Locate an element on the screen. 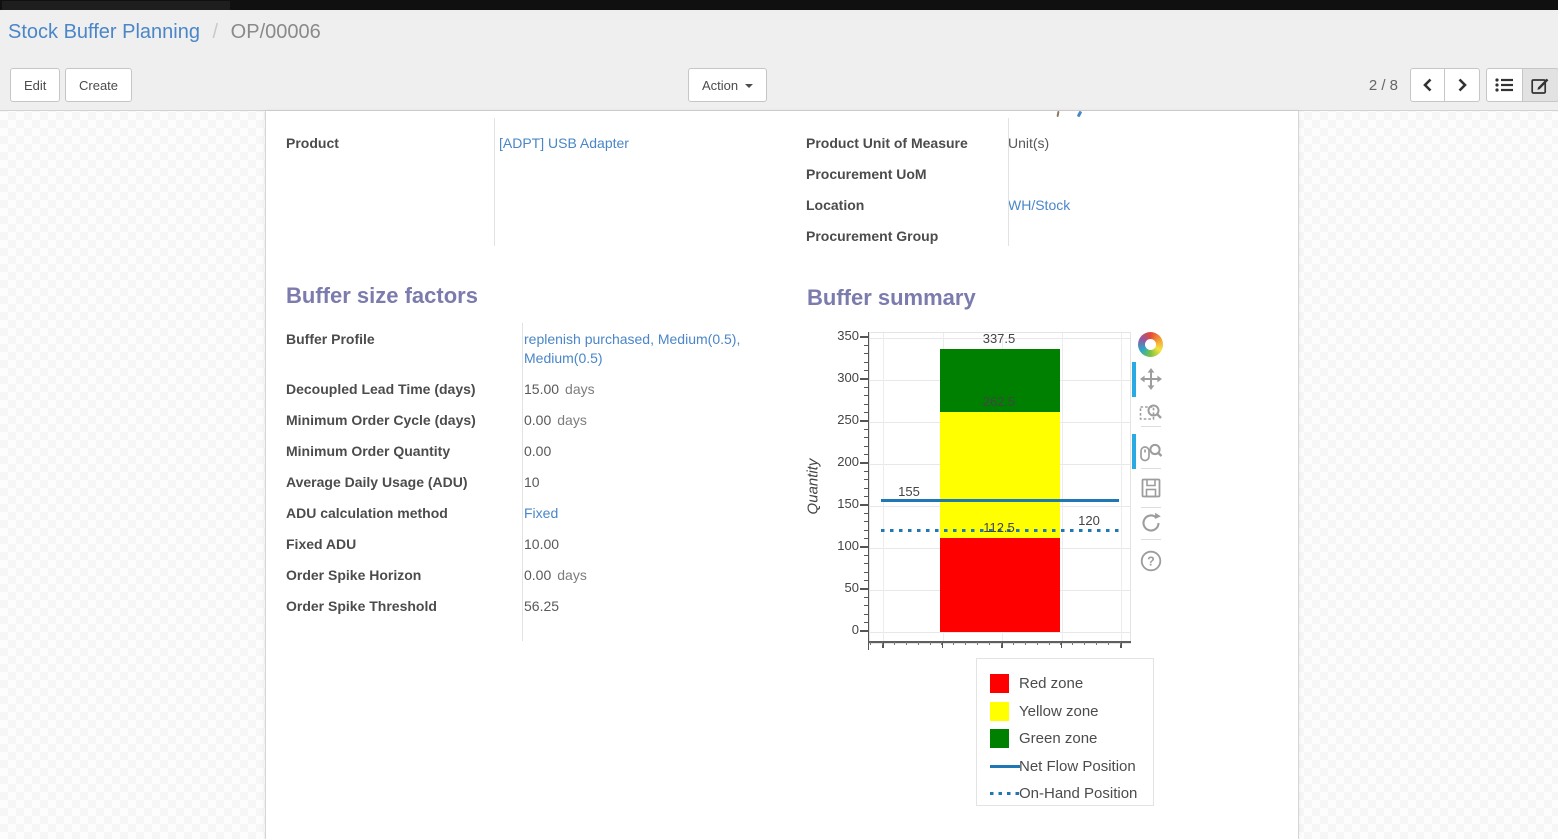 The height and width of the screenshot is (839, 1558). pan-tool-icon is located at coordinates (1151, 379).